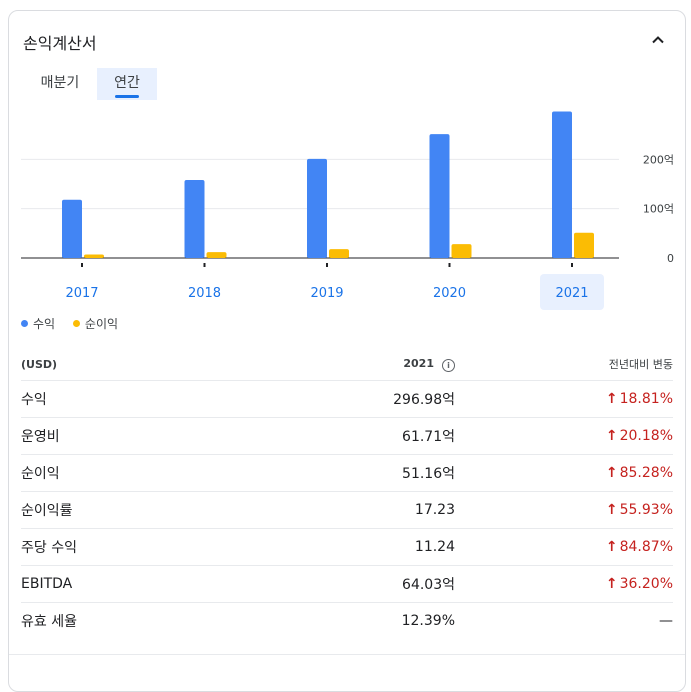  What do you see at coordinates (204, 293) in the screenshot?
I see `x-tick-label-2018: 2018` at bounding box center [204, 293].